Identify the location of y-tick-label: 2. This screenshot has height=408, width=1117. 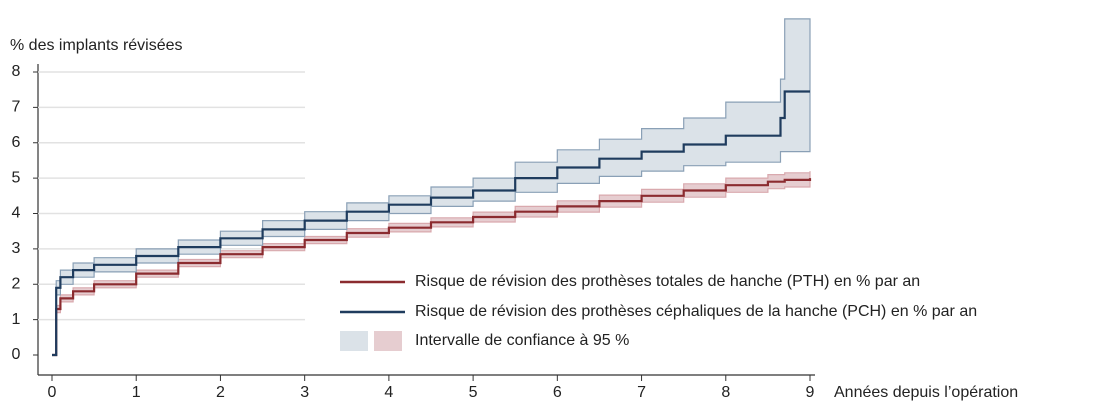
(16, 283).